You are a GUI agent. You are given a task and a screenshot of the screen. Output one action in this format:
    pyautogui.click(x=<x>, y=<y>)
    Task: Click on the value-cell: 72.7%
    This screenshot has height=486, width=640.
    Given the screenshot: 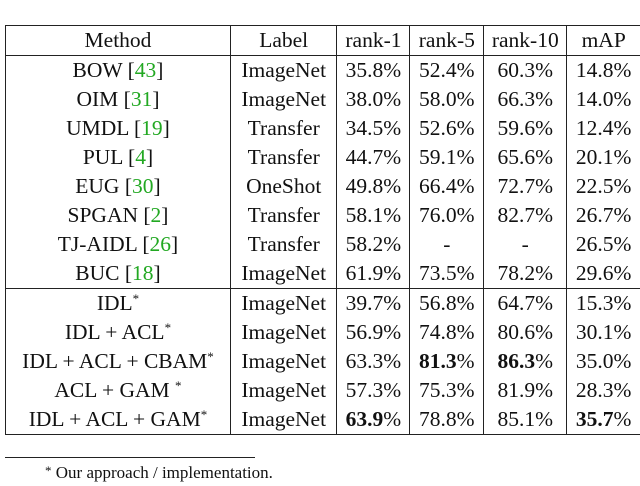 What is the action you would take?
    pyautogui.click(x=525, y=186)
    